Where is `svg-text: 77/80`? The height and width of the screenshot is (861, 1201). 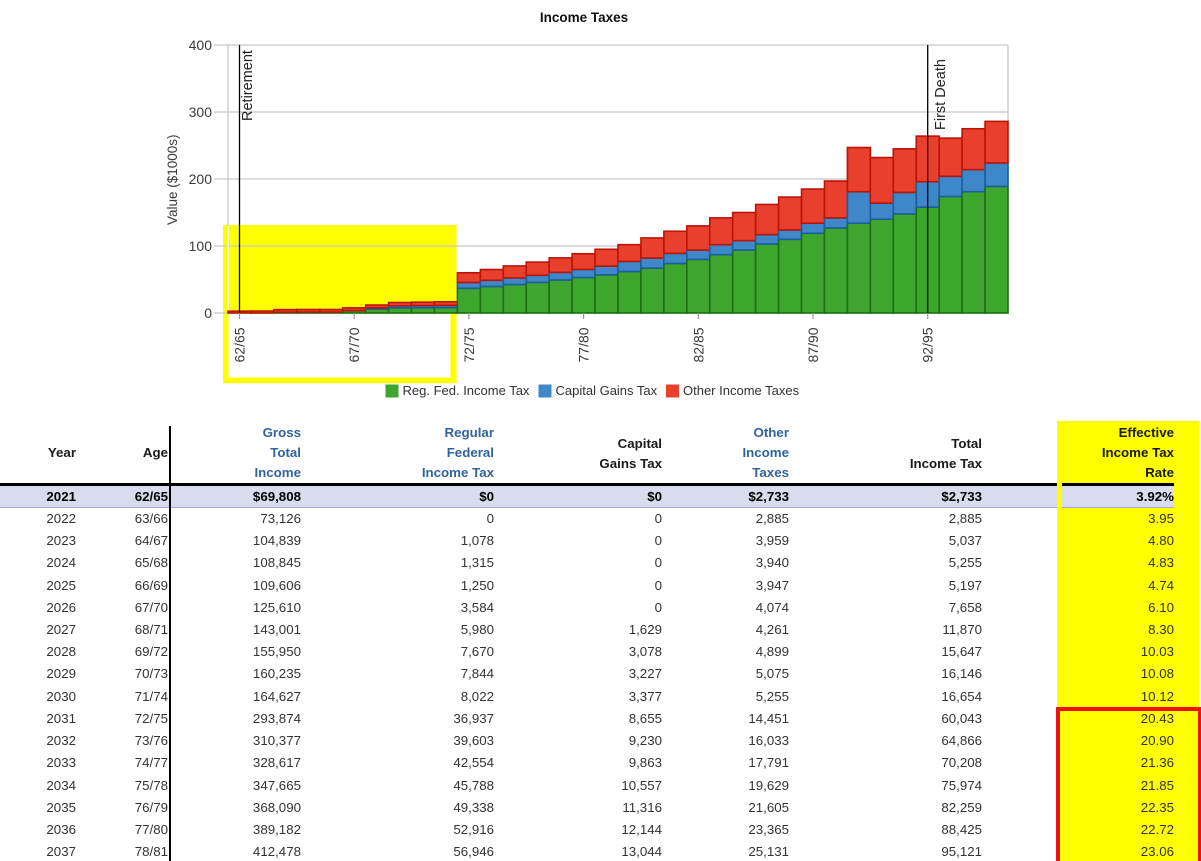
svg-text: 77/80 is located at coordinates (584, 344).